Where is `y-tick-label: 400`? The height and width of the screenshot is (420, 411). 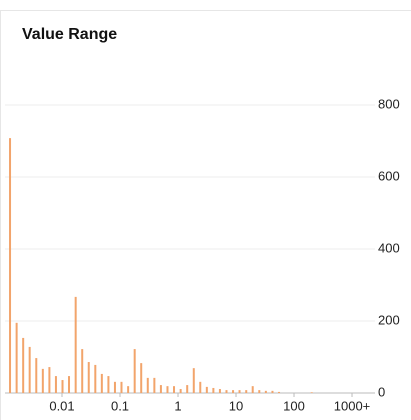 y-tick-label: 400 is located at coordinates (389, 247).